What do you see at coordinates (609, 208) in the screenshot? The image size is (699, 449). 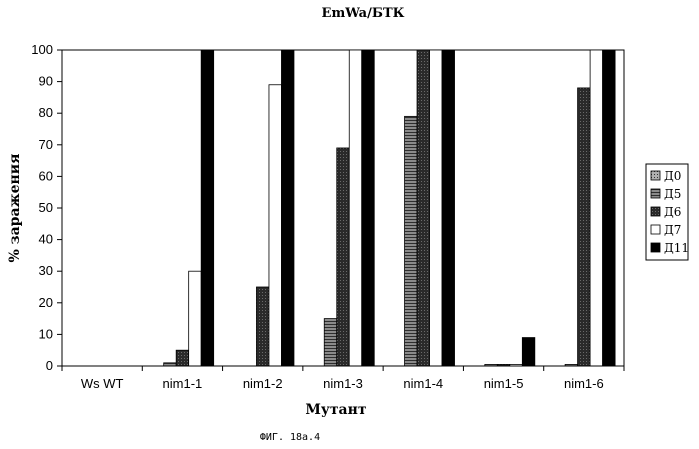 I see `bar-Д11-nim1-6` at bounding box center [609, 208].